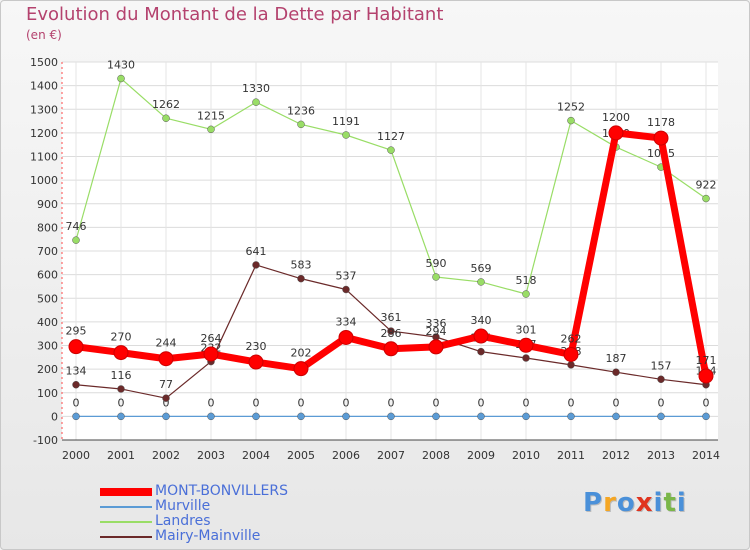  What do you see at coordinates (121, 455) in the screenshot?
I see `x-tick-label: 2001` at bounding box center [121, 455].